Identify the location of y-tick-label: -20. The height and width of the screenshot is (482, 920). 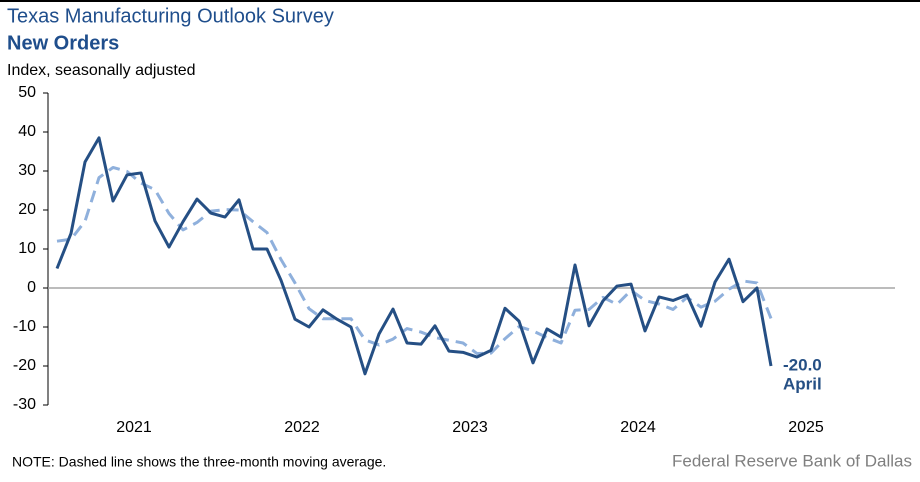
(24, 365).